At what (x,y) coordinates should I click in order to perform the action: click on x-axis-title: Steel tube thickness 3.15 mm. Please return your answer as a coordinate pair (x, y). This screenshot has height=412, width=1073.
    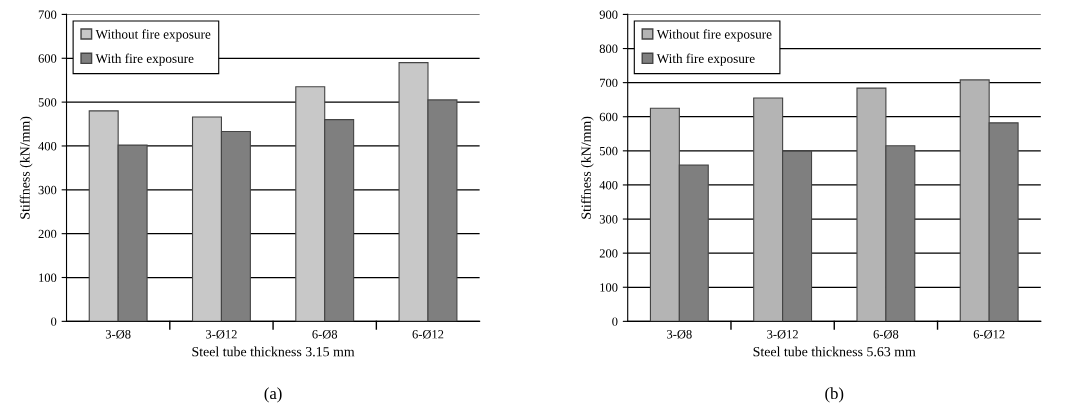
    Looking at the image, I should click on (273, 351).